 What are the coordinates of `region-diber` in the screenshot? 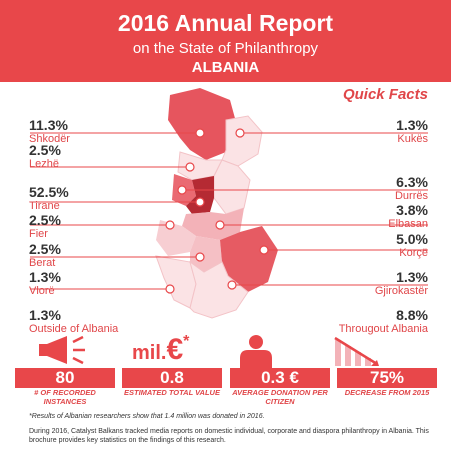 It's located at (232, 187).